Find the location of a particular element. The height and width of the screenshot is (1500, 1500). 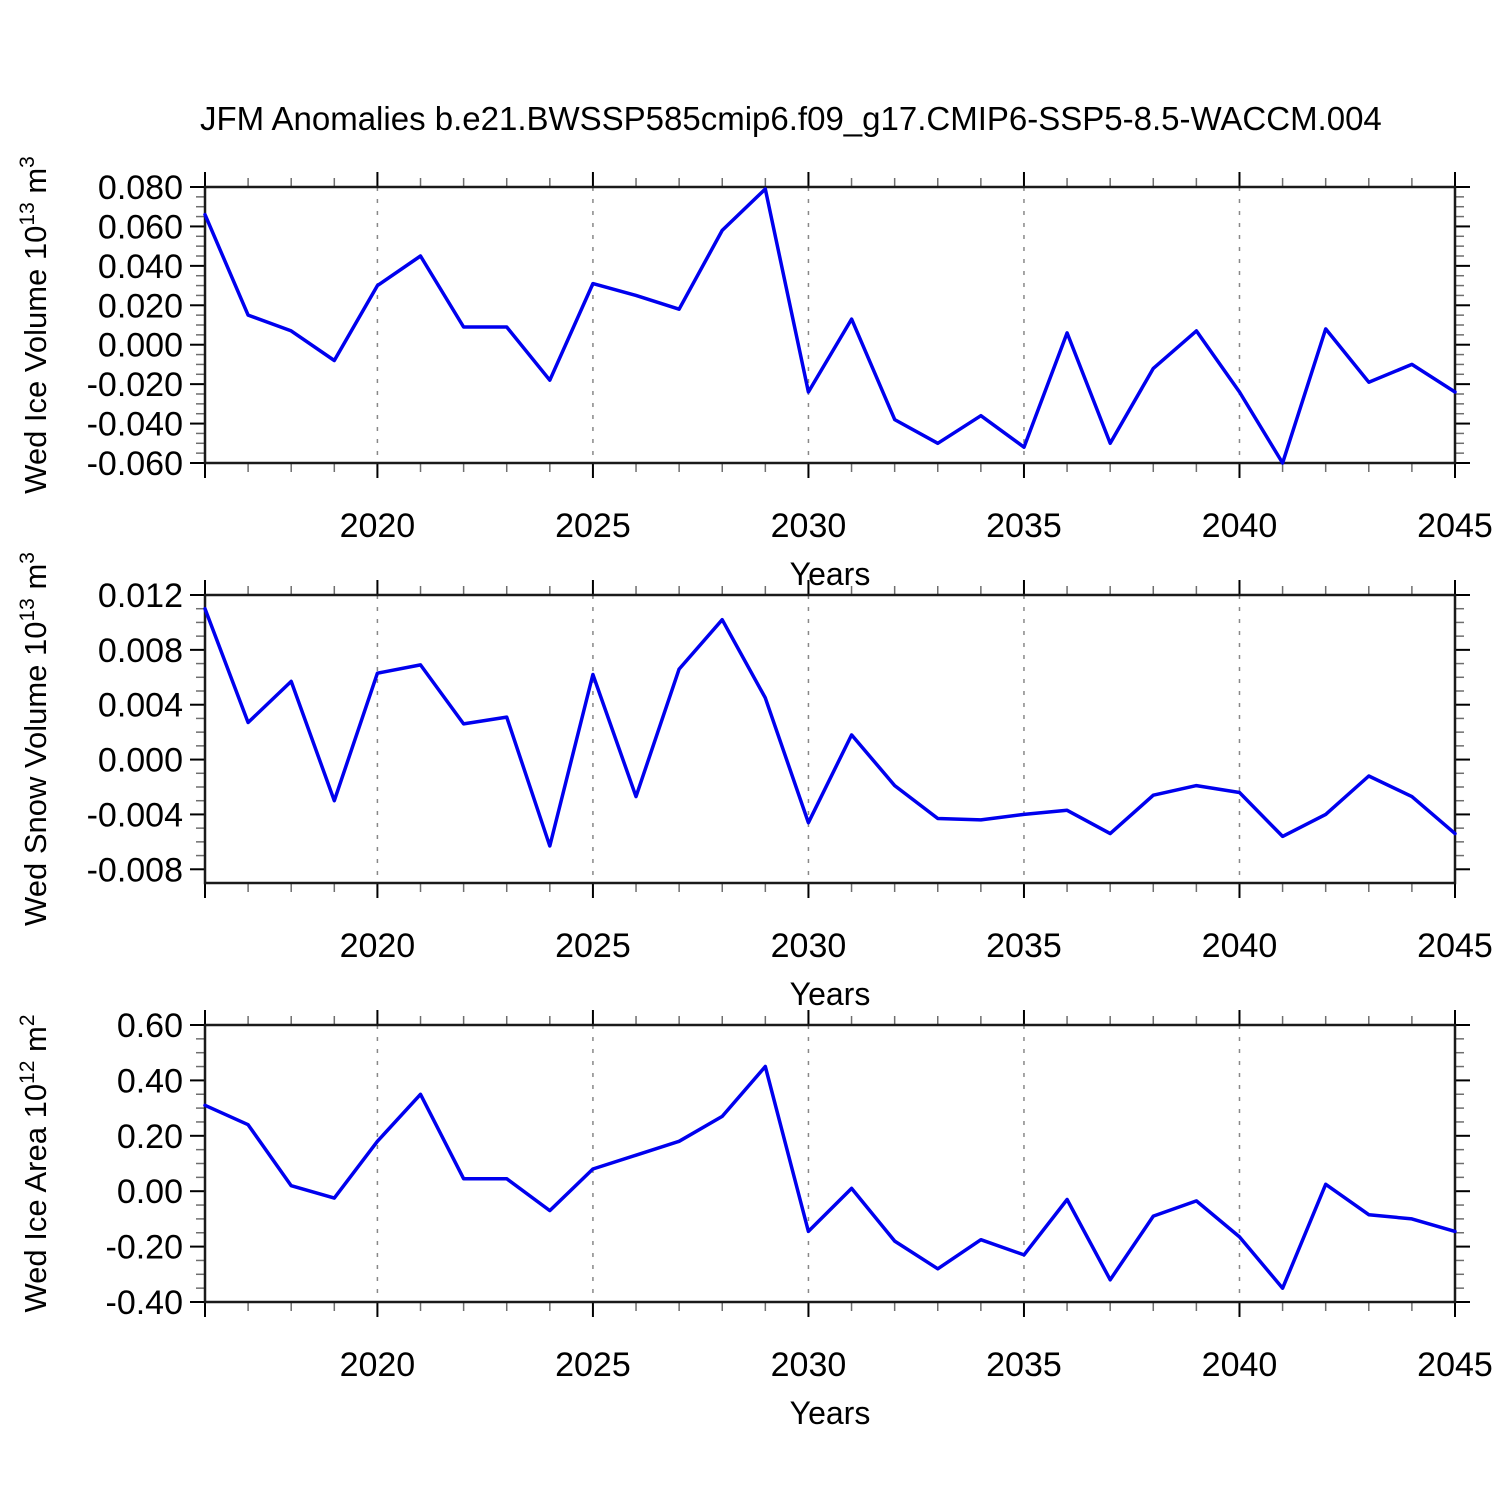

y-tick-label: 0.20 is located at coordinates (150, 1137).